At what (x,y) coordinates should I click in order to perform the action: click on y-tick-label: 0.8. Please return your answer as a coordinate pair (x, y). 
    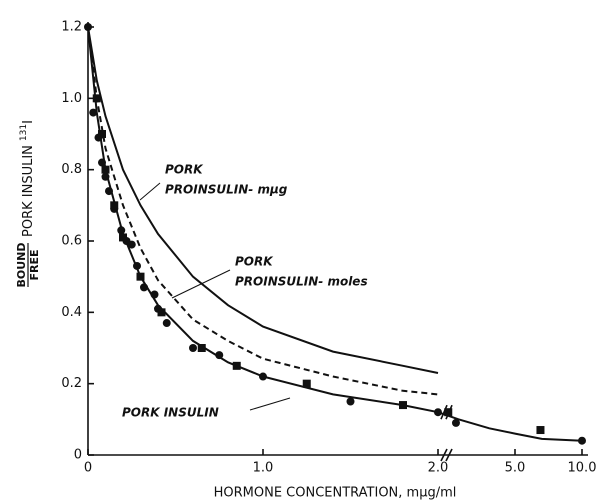
    Looking at the image, I should click on (71, 169).